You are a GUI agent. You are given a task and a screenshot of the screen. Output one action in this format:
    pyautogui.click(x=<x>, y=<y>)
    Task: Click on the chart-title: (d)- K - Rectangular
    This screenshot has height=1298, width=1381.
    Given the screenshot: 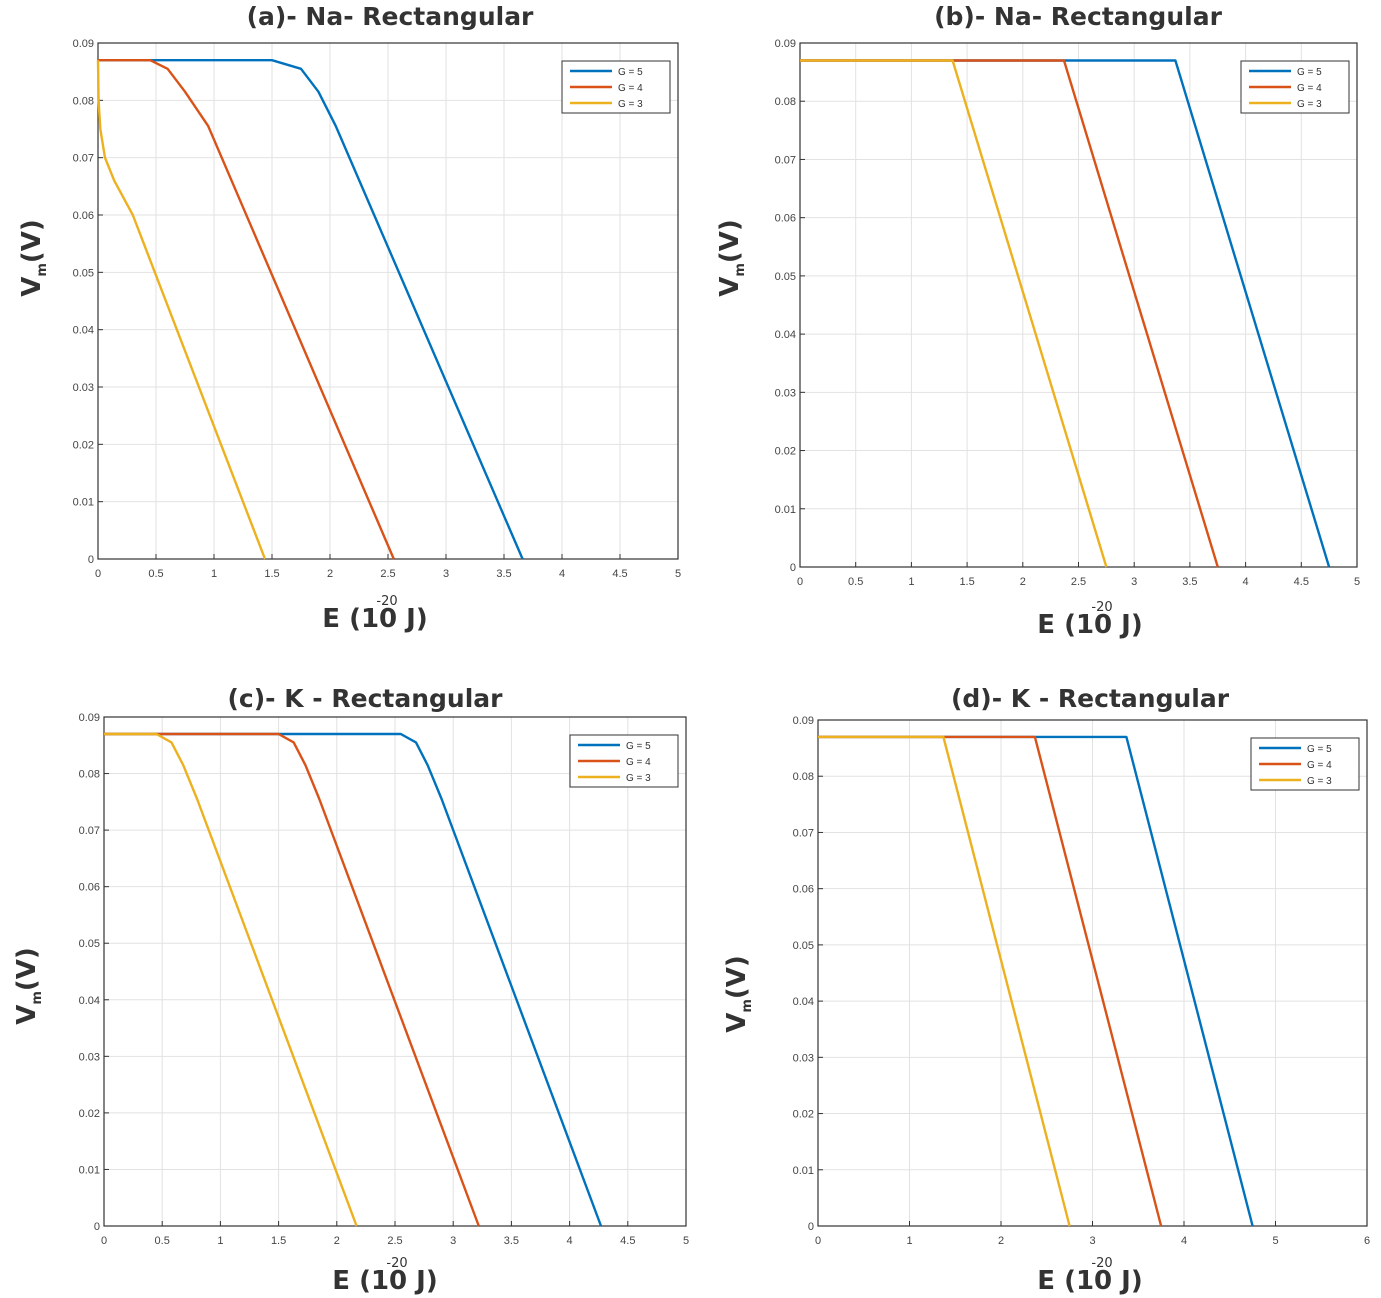 What is the action you would take?
    pyautogui.click(x=1090, y=698)
    